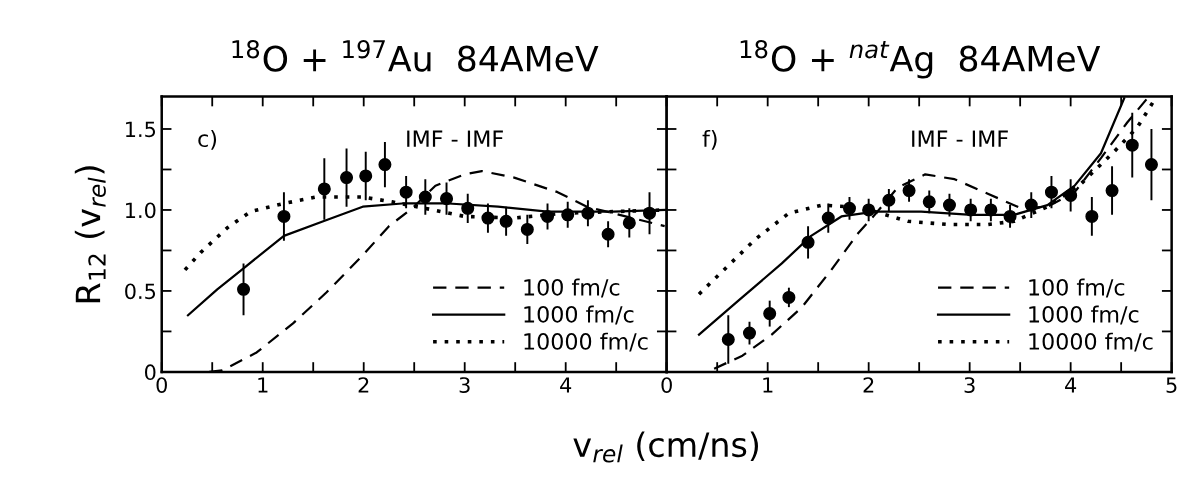  Describe the element at coordinates (90, 234) in the screenshot. I see `y-axis-title: R$_{12}$ (v$_{rel}$)` at that location.